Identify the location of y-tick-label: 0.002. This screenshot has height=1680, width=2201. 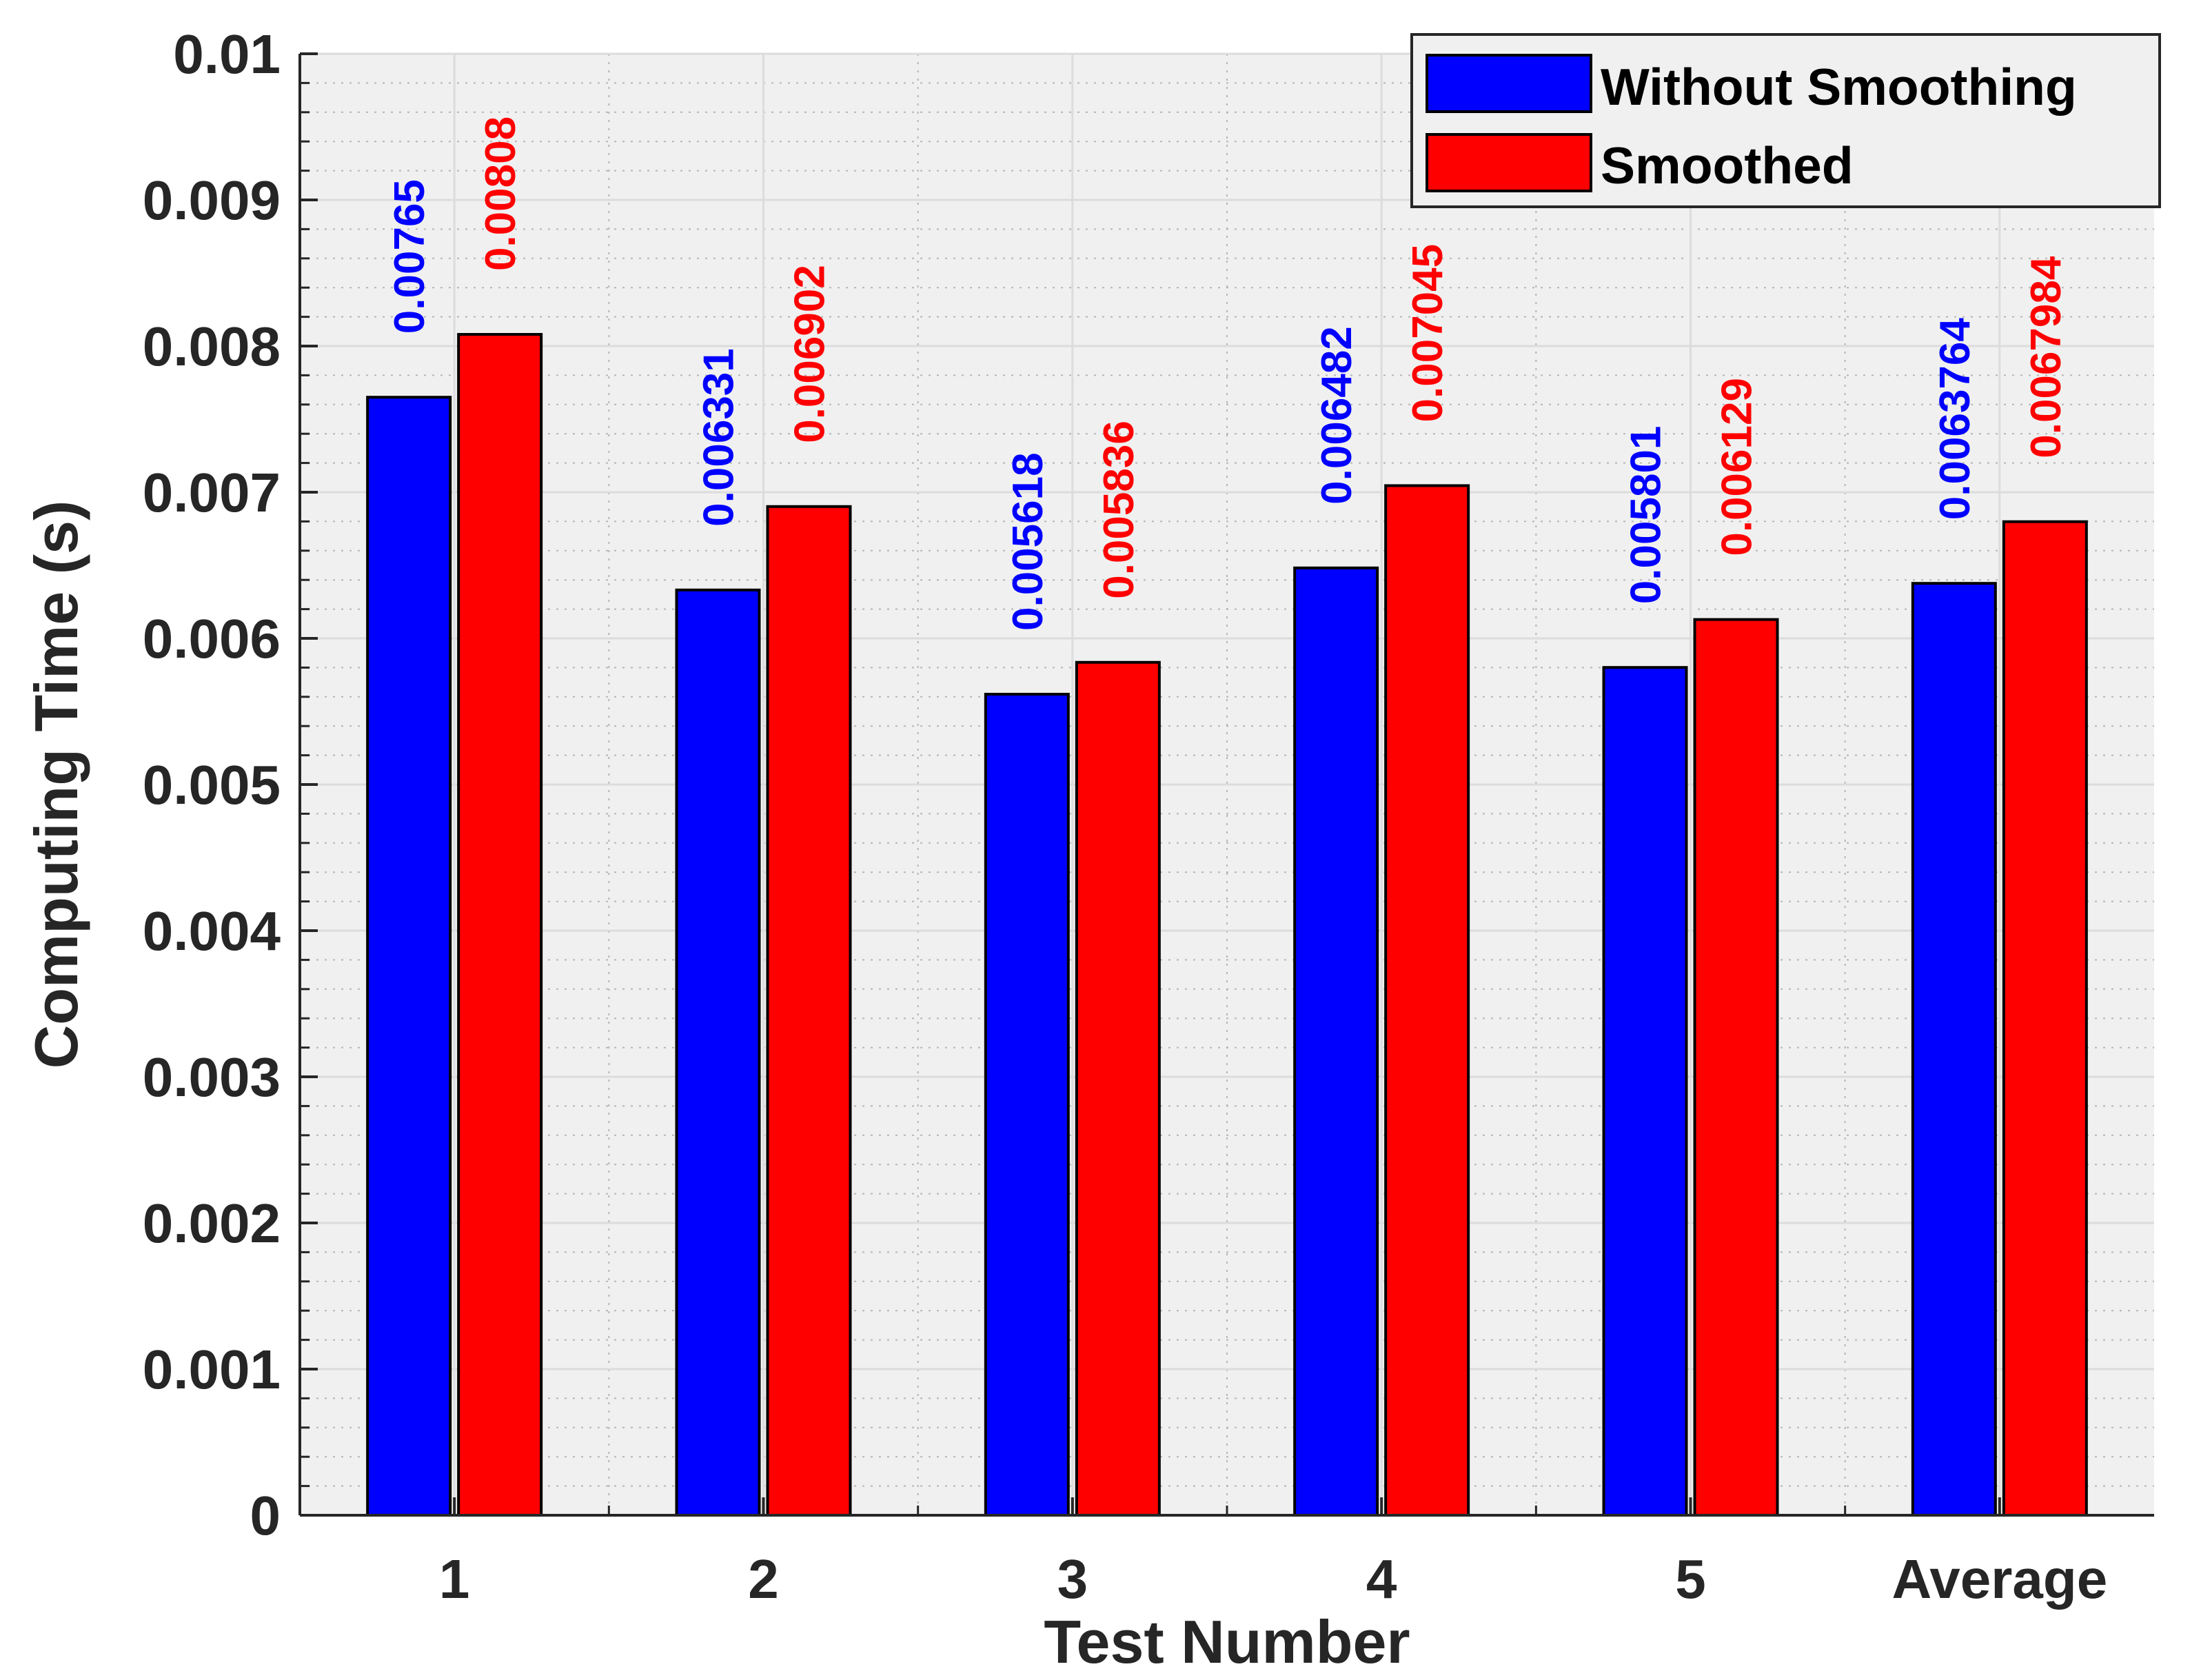
(212, 1223).